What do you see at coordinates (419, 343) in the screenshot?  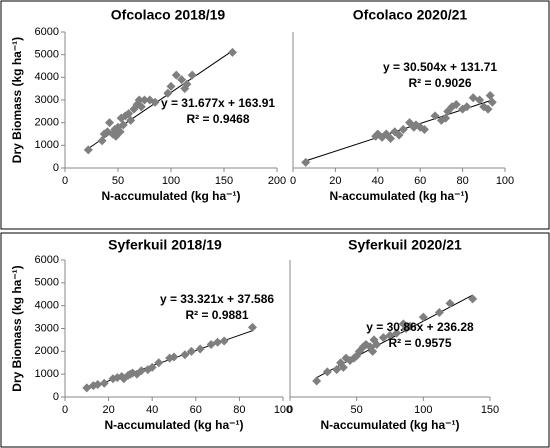 I see `trendline-equation: R² = 0.9575` at bounding box center [419, 343].